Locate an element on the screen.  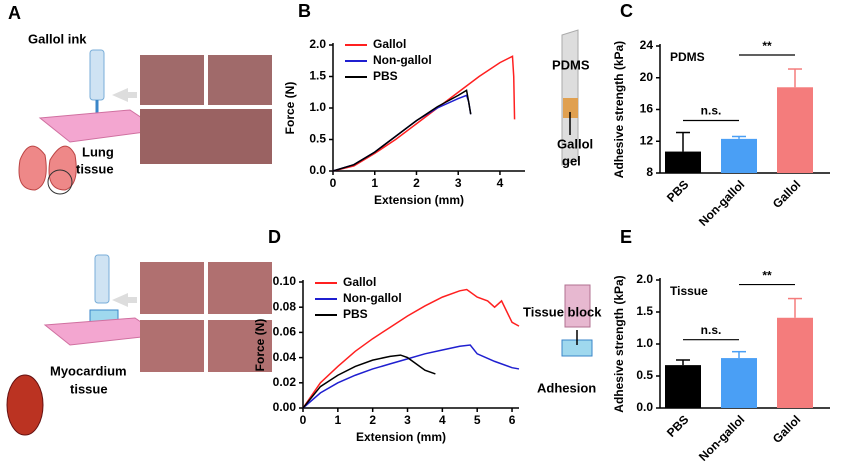
gel is located at coordinates (570, 108).